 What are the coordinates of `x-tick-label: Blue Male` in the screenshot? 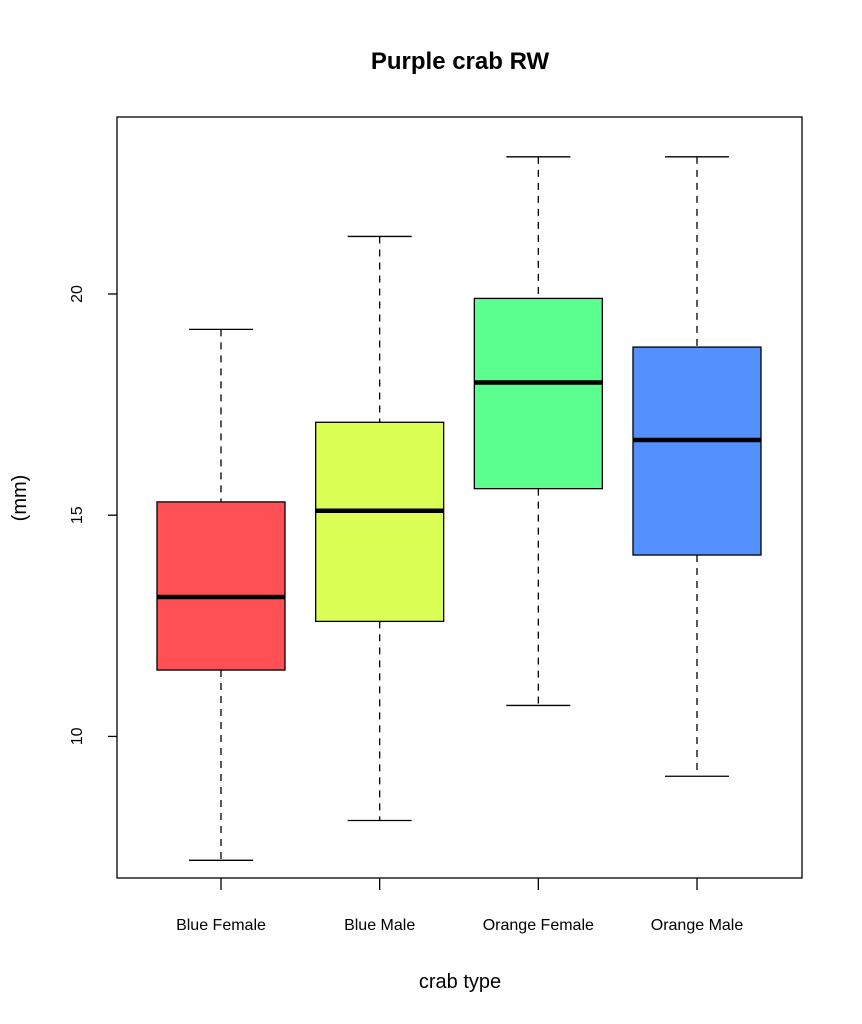 It's located at (379, 925).